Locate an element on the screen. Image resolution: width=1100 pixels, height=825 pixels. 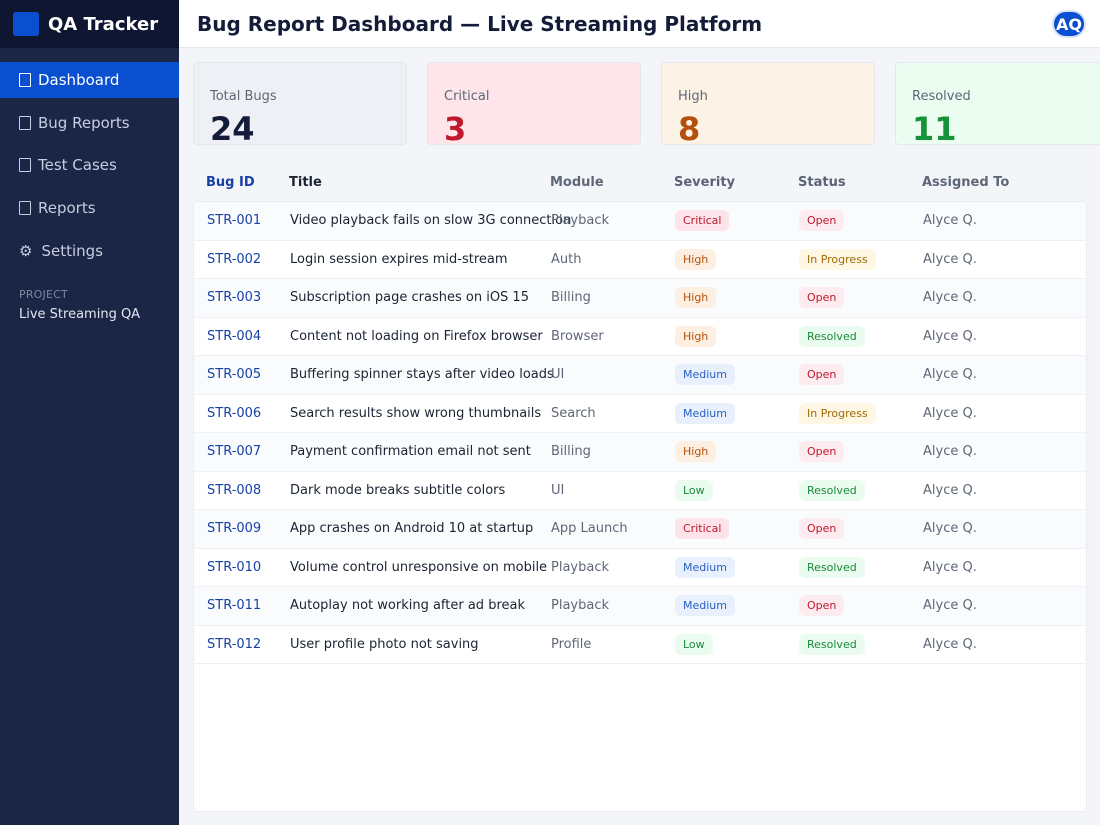
bug-id-link: STR-001 is located at coordinates (234, 221).